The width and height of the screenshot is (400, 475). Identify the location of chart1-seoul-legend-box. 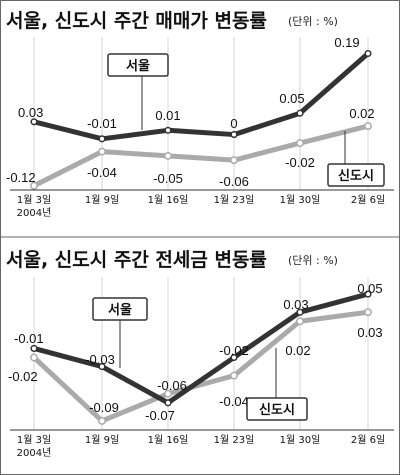
(138, 65).